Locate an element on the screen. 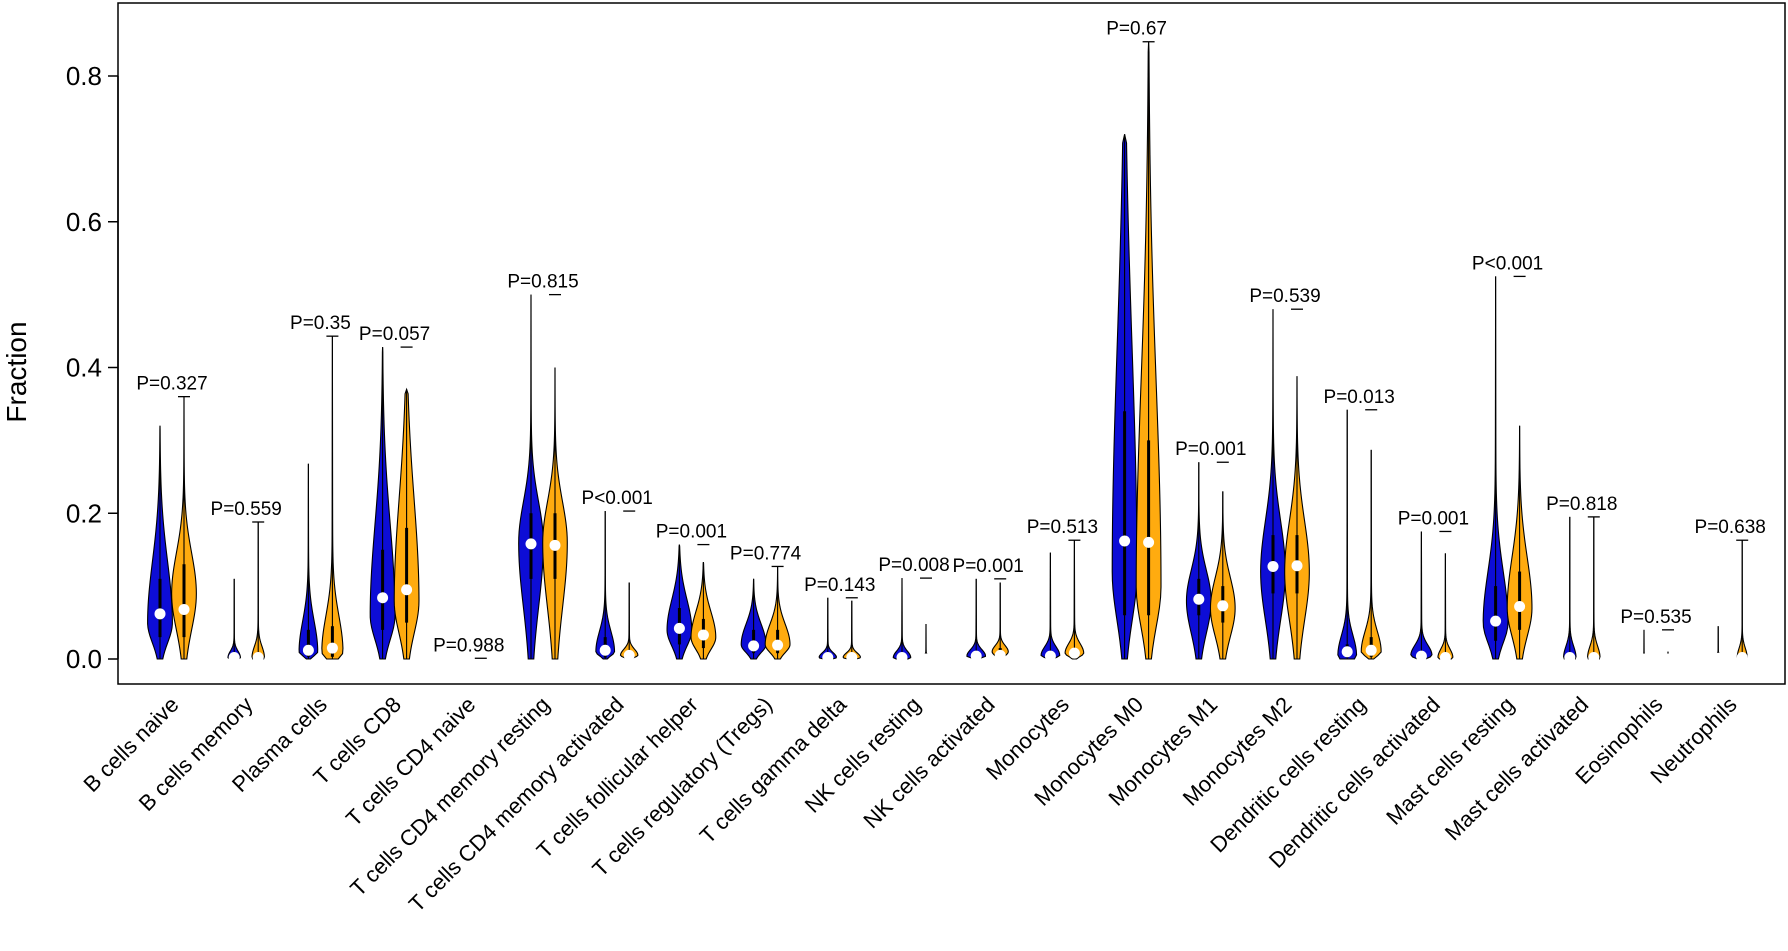 The image size is (1788, 951). p-value-label: P=0.513 is located at coordinates (1062, 527).